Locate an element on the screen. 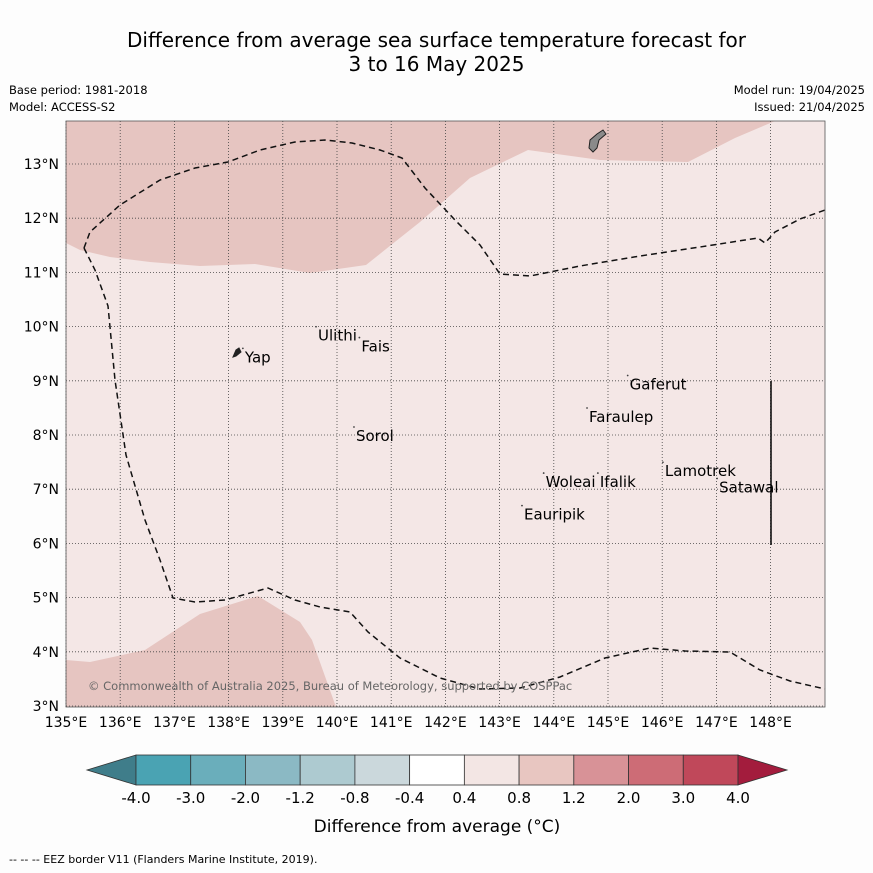 The image size is (873, 873). colorbar-tick-label: 1.2 is located at coordinates (574, 798).